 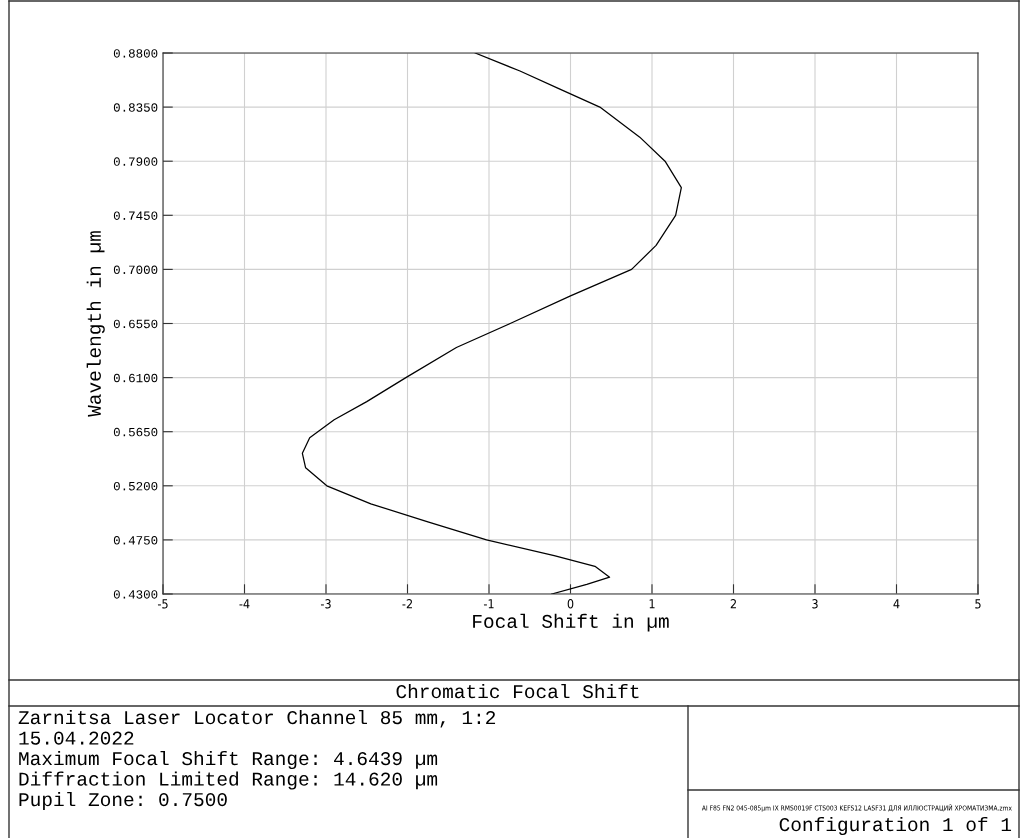 What do you see at coordinates (571, 622) in the screenshot?
I see `x-axis-title: Focal Shift in µm` at bounding box center [571, 622].